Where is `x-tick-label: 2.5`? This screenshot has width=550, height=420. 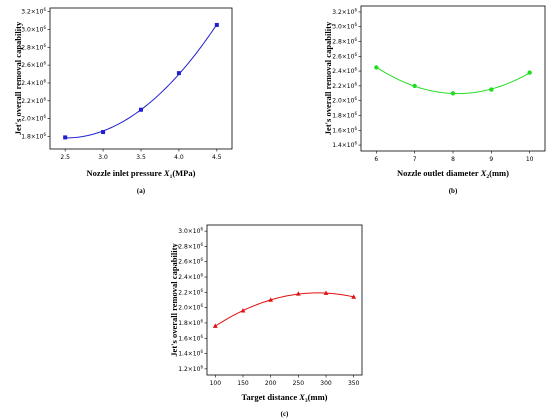 x-tick-label: 2.5 is located at coordinates (65, 157).